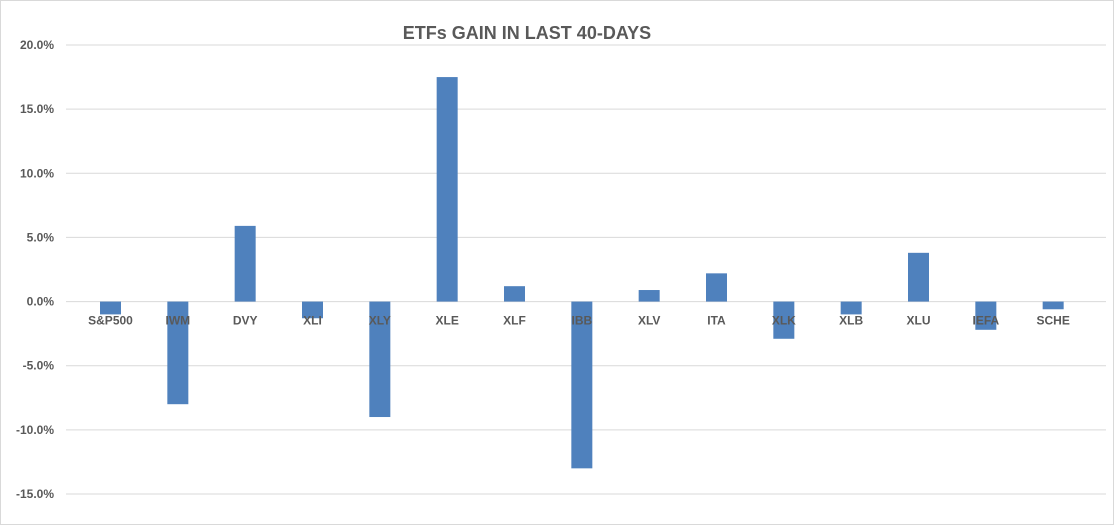  Describe the element at coordinates (582, 385) in the screenshot. I see `bar-ibb` at that location.